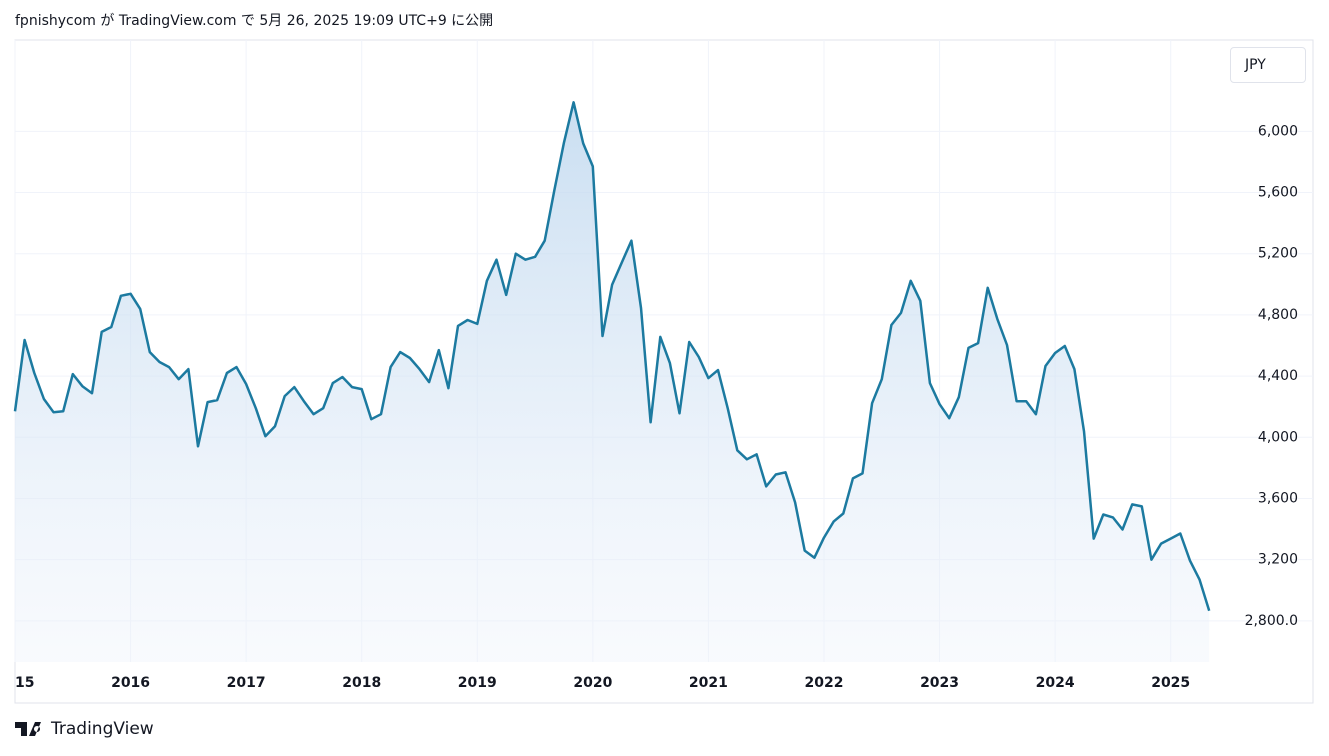  I want to click on x-tick-label: 2023, so click(939, 683).